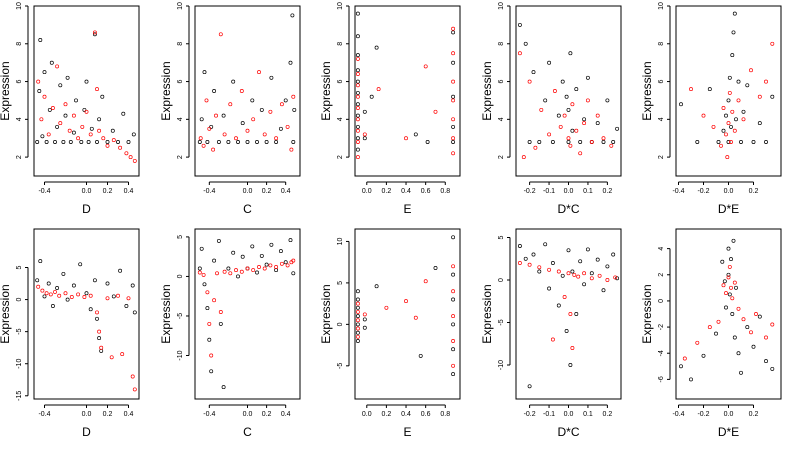 The height and width of the screenshot is (450, 800). I want to click on scatter-panel-4: -0.2 -0.1 0.0 0.1 0.2 2 4 6 8 10 D*C Expression, so click(551, 109).